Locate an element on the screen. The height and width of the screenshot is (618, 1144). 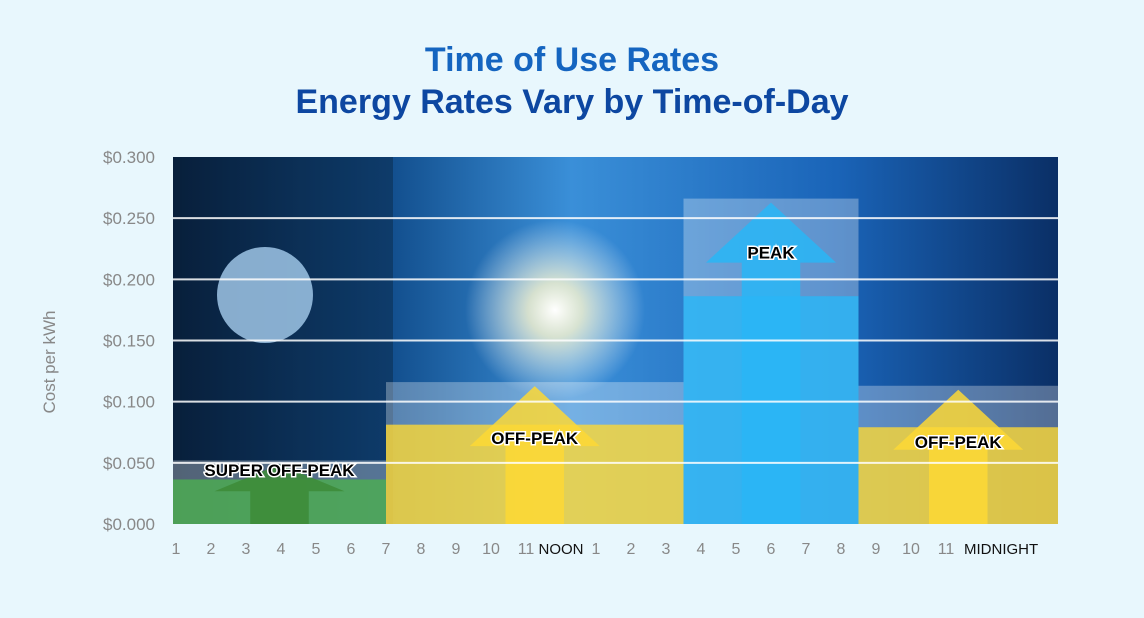
chart-subtitle: Energy Rates Vary by Time-of-Day is located at coordinates (572, 102).